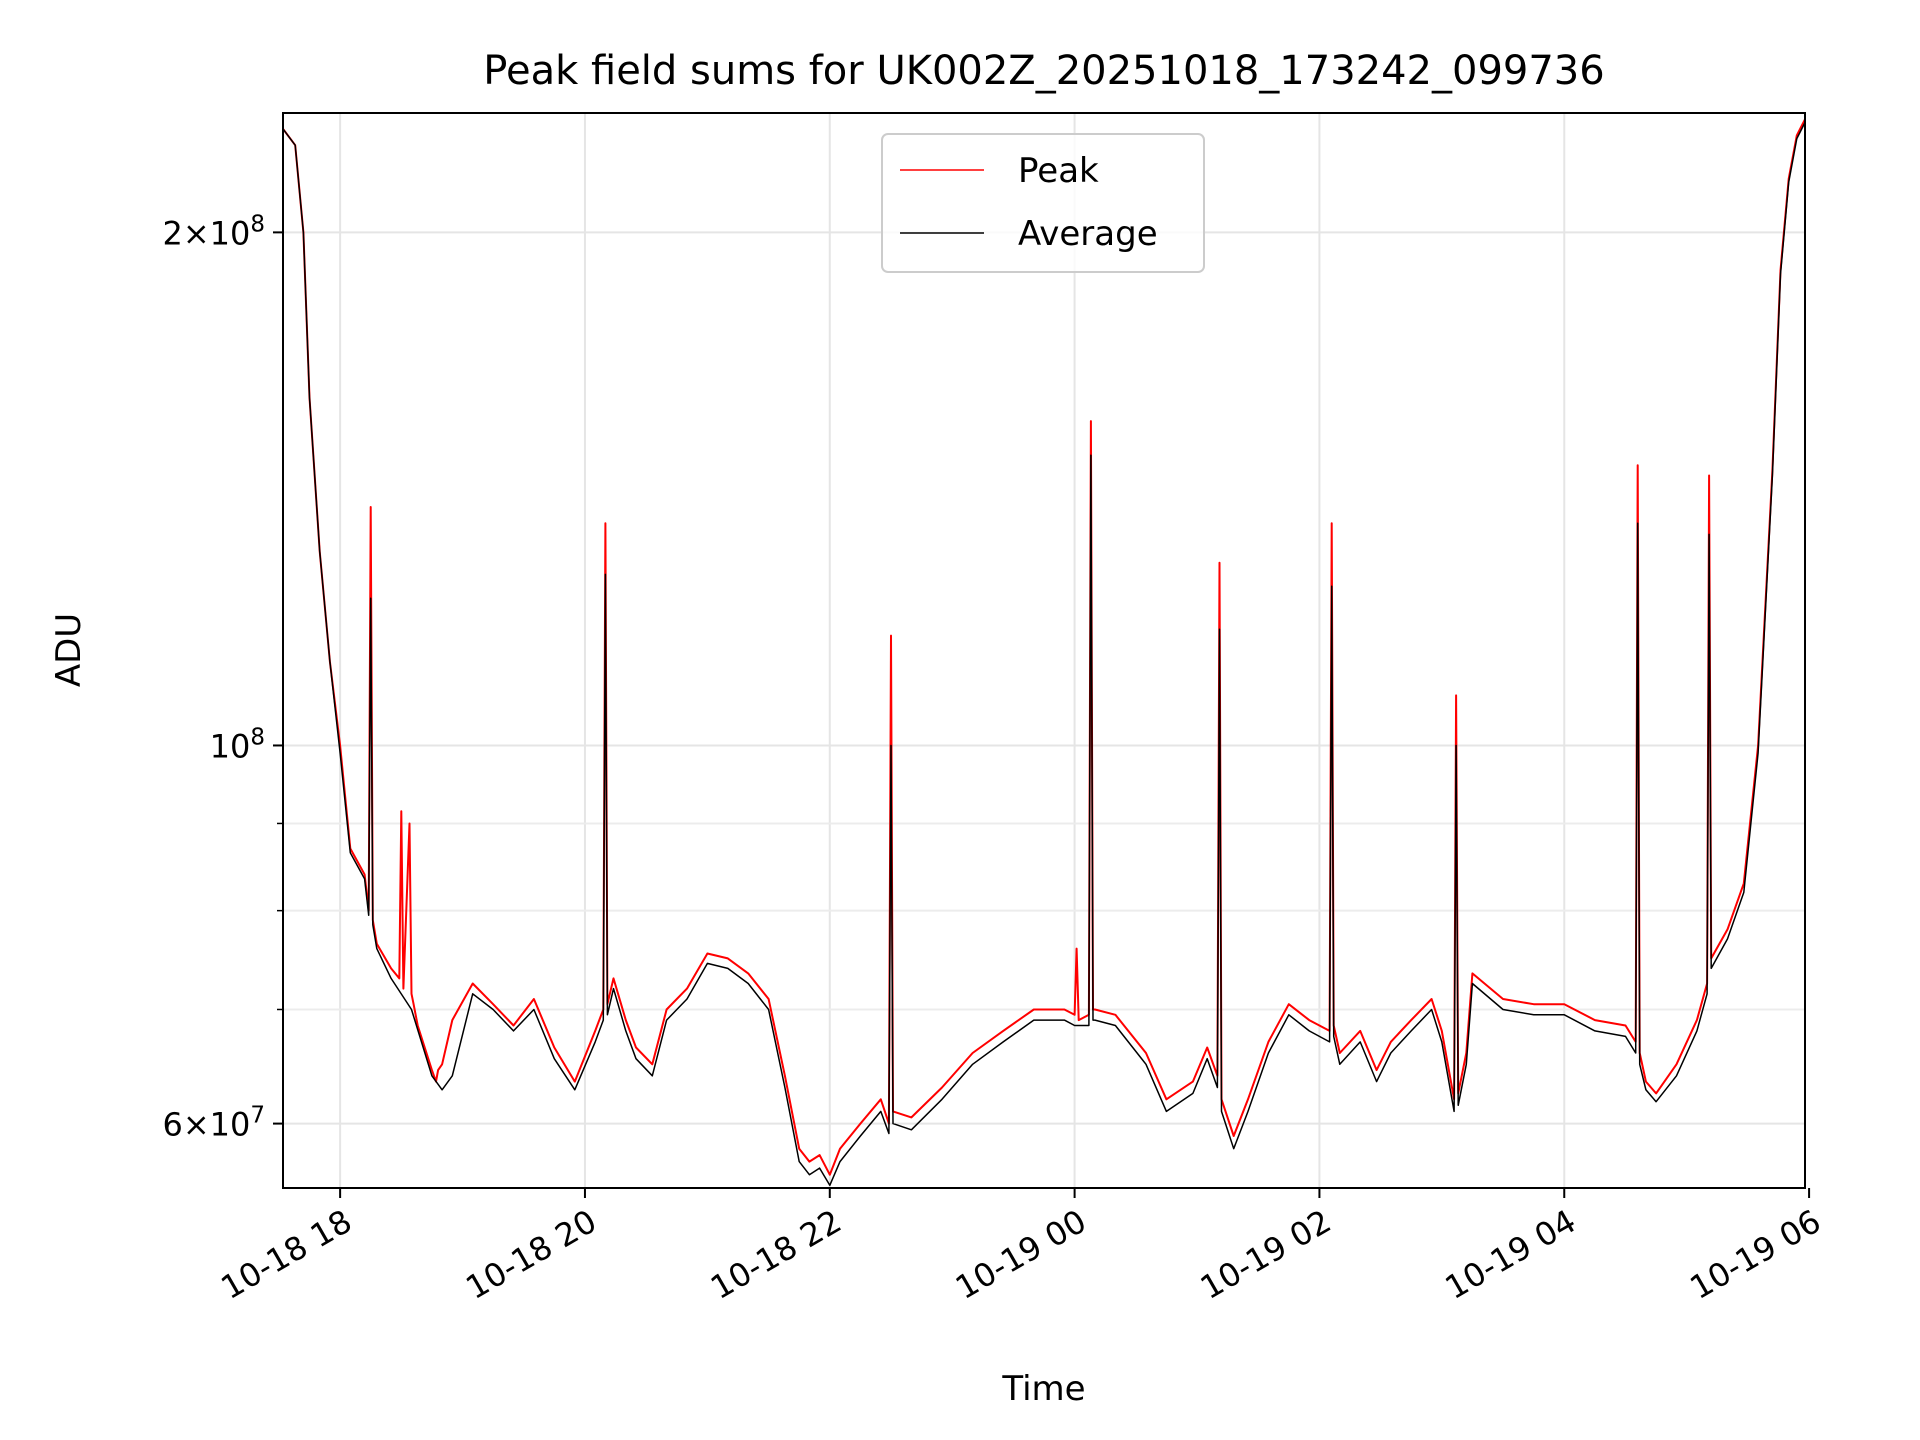 The height and width of the screenshot is (1440, 1920). Describe the element at coordinates (213, 231) in the screenshot. I see `y-tick-label: 2×108` at that location.